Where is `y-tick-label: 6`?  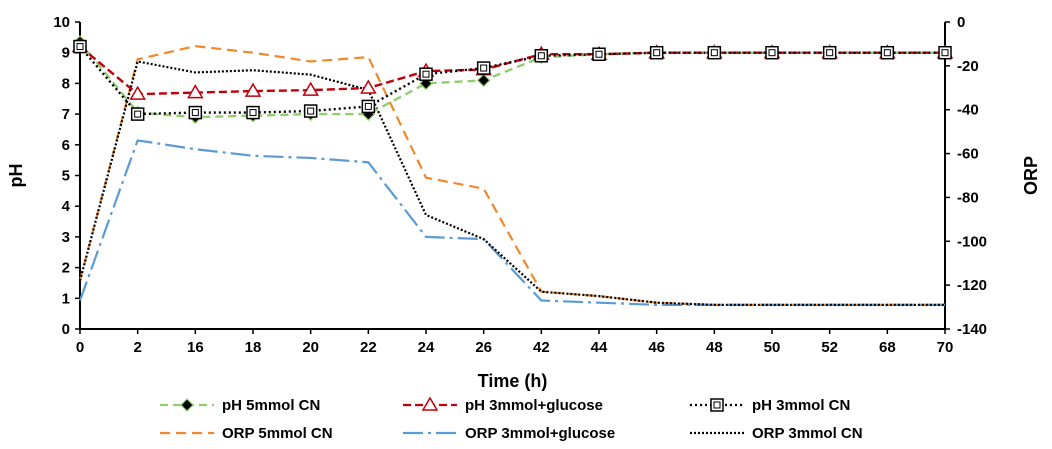 y-tick-label: 6 is located at coordinates (66, 145).